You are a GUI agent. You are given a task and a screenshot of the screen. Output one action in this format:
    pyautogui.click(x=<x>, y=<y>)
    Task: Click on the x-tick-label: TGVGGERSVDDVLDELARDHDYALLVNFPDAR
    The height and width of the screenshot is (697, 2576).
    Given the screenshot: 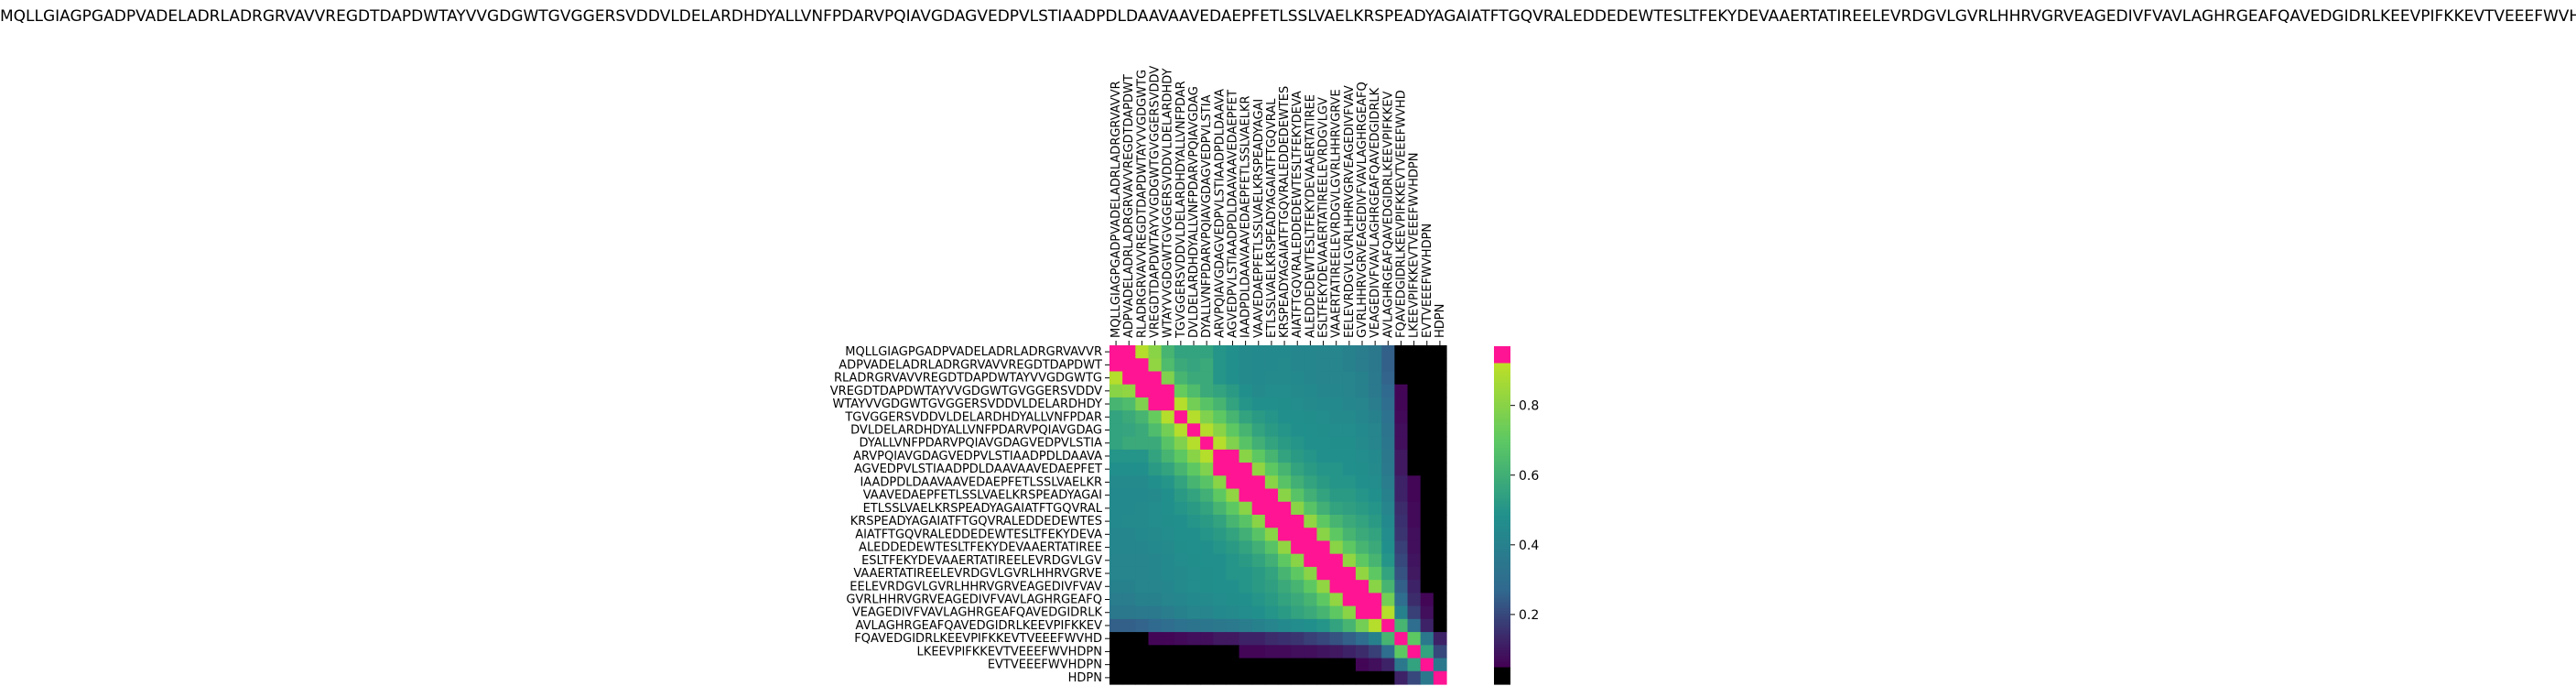 What is the action you would take?
    pyautogui.click(x=1181, y=210)
    